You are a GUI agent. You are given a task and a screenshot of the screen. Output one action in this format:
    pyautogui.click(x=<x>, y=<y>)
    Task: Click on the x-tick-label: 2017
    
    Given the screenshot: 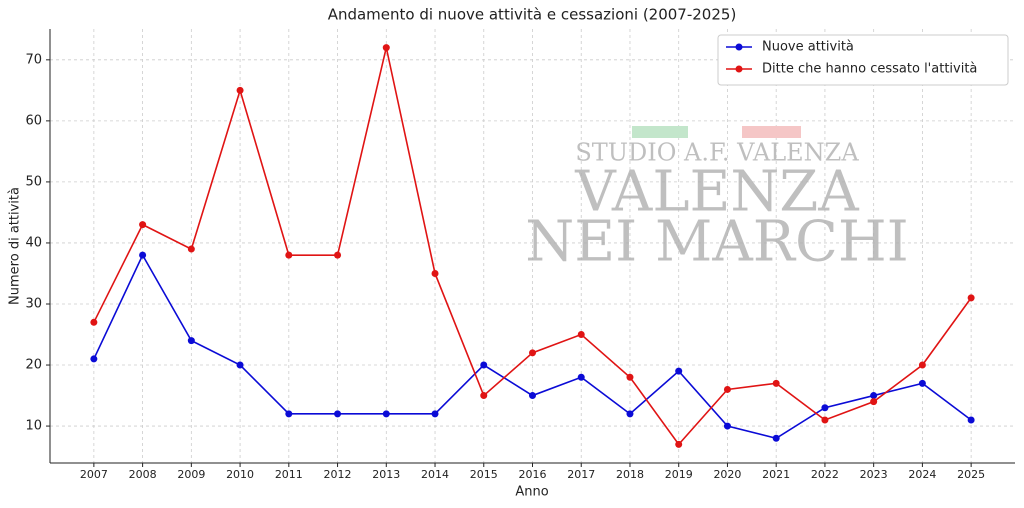 What is the action you would take?
    pyautogui.click(x=581, y=474)
    